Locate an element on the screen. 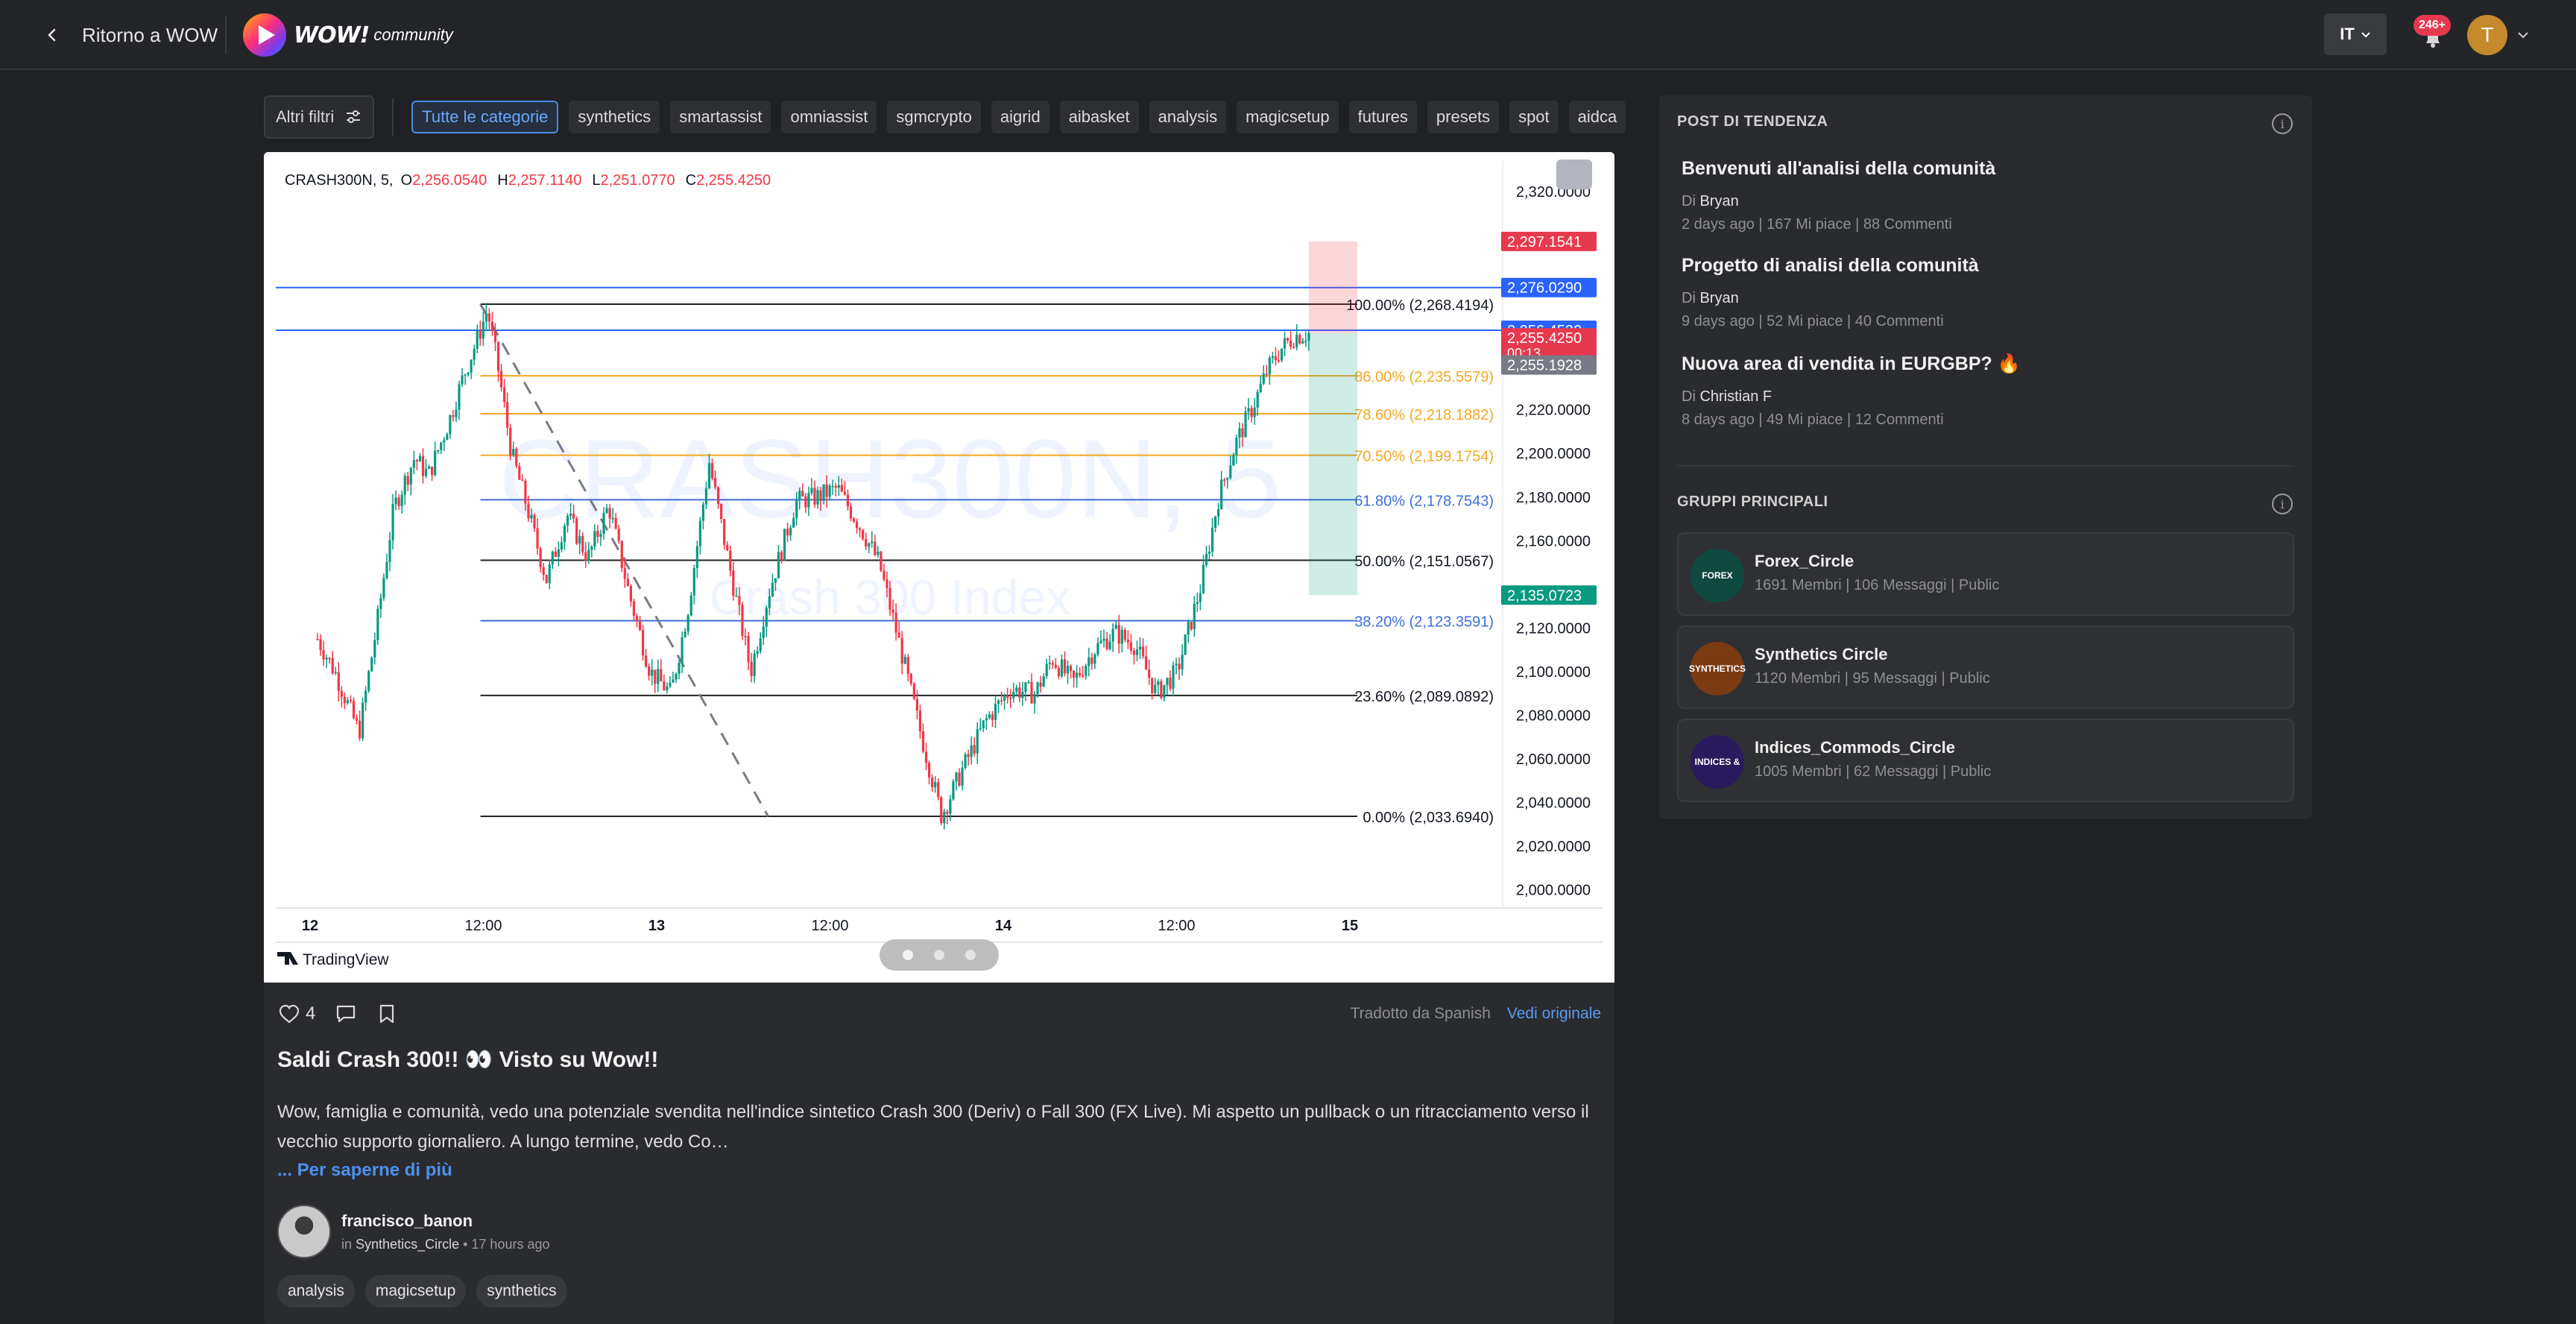 This screenshot has width=2576, height=1324. comment-button is located at coordinates (346, 1014).